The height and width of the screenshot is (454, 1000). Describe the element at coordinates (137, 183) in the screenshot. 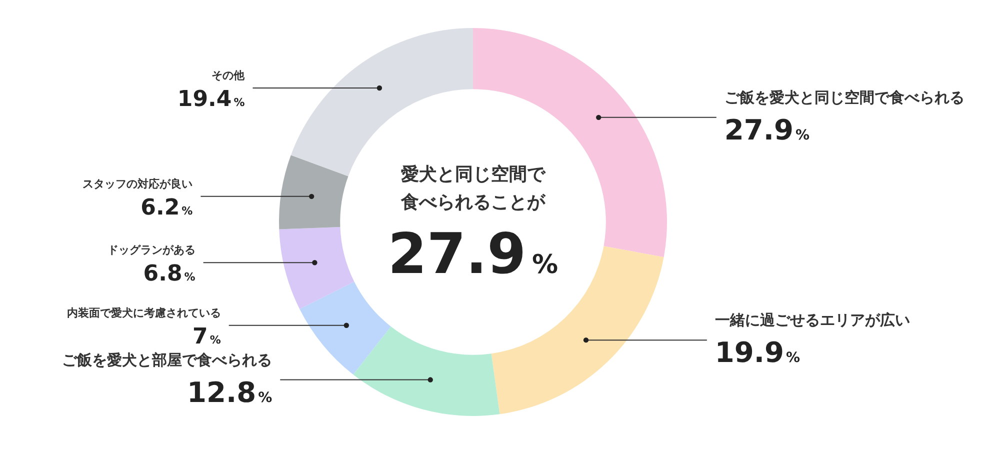

I see `slice-label: スタッフの対応が良い` at that location.